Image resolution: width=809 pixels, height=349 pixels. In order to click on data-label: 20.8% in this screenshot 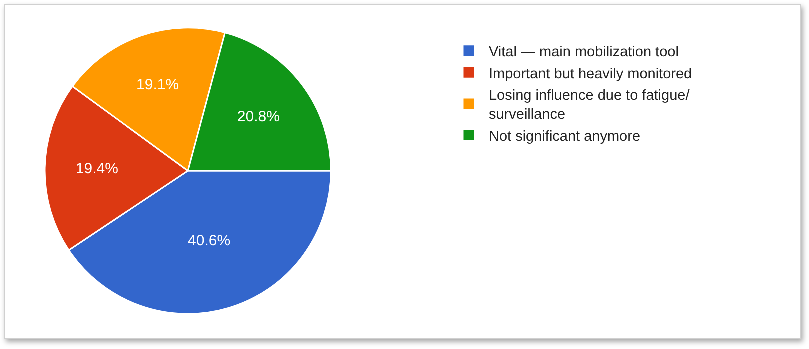, I will do `click(258, 117)`.